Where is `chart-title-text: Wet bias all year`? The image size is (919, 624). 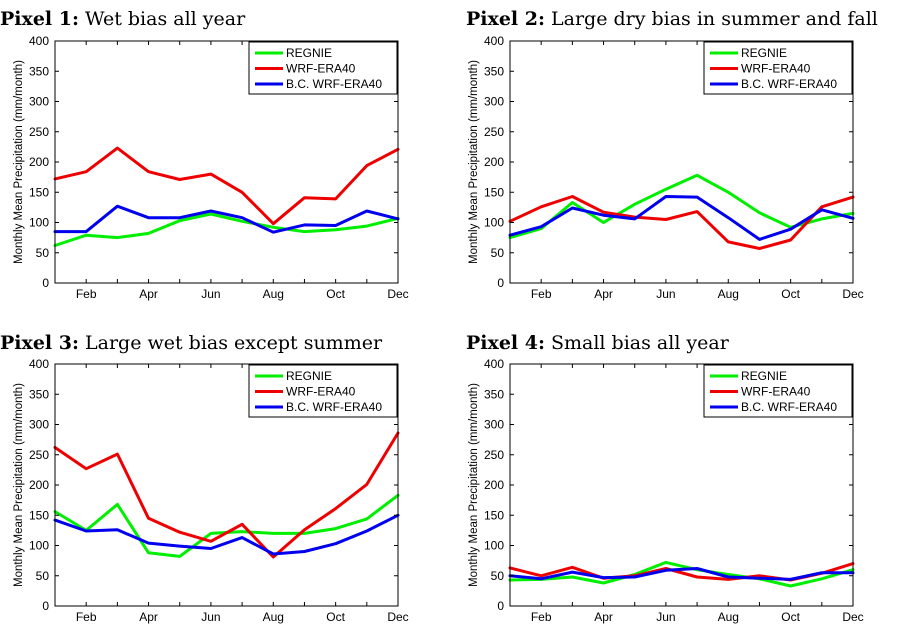 chart-title-text: Wet bias all year is located at coordinates (165, 19).